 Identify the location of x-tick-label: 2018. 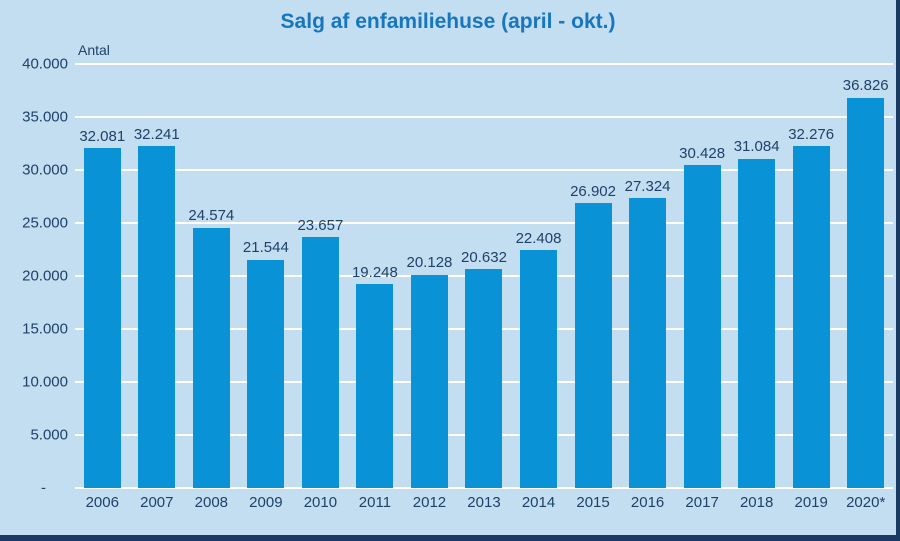
(756, 502).